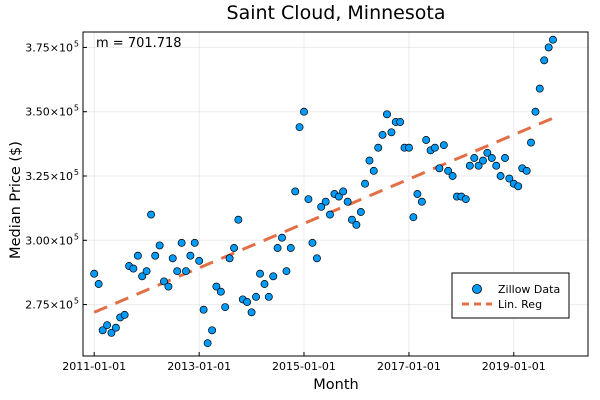 The height and width of the screenshot is (400, 600). Describe the element at coordinates (56, 175) in the screenshot. I see `y-axis-ticks: 2.75×10 53.00×10 53.25×10 53.50×10 53.75×10 5` at that location.